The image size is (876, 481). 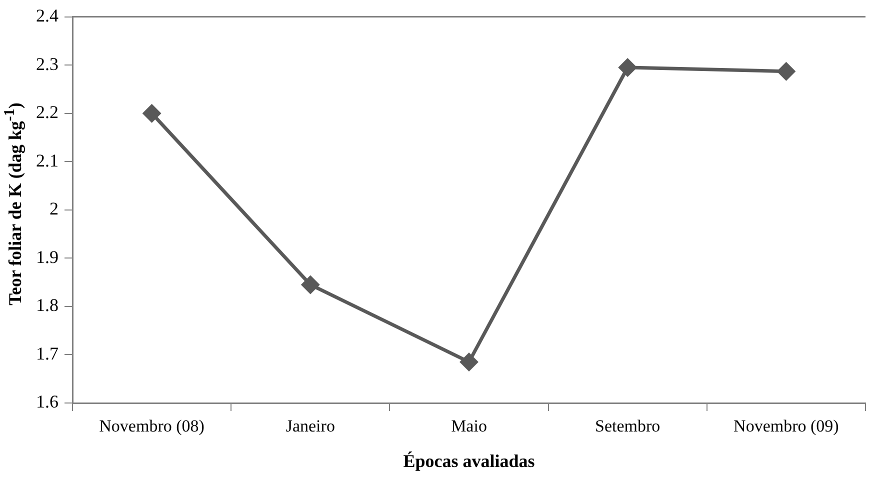 I want to click on y-tick-label: 1.9, so click(x=47, y=256).